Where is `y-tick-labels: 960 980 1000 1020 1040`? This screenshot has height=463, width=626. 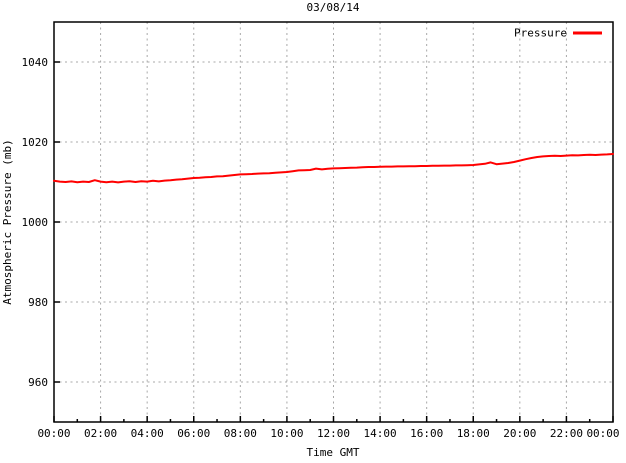
y-tick-labels: 960 980 1000 1020 1040 is located at coordinates (35, 222).